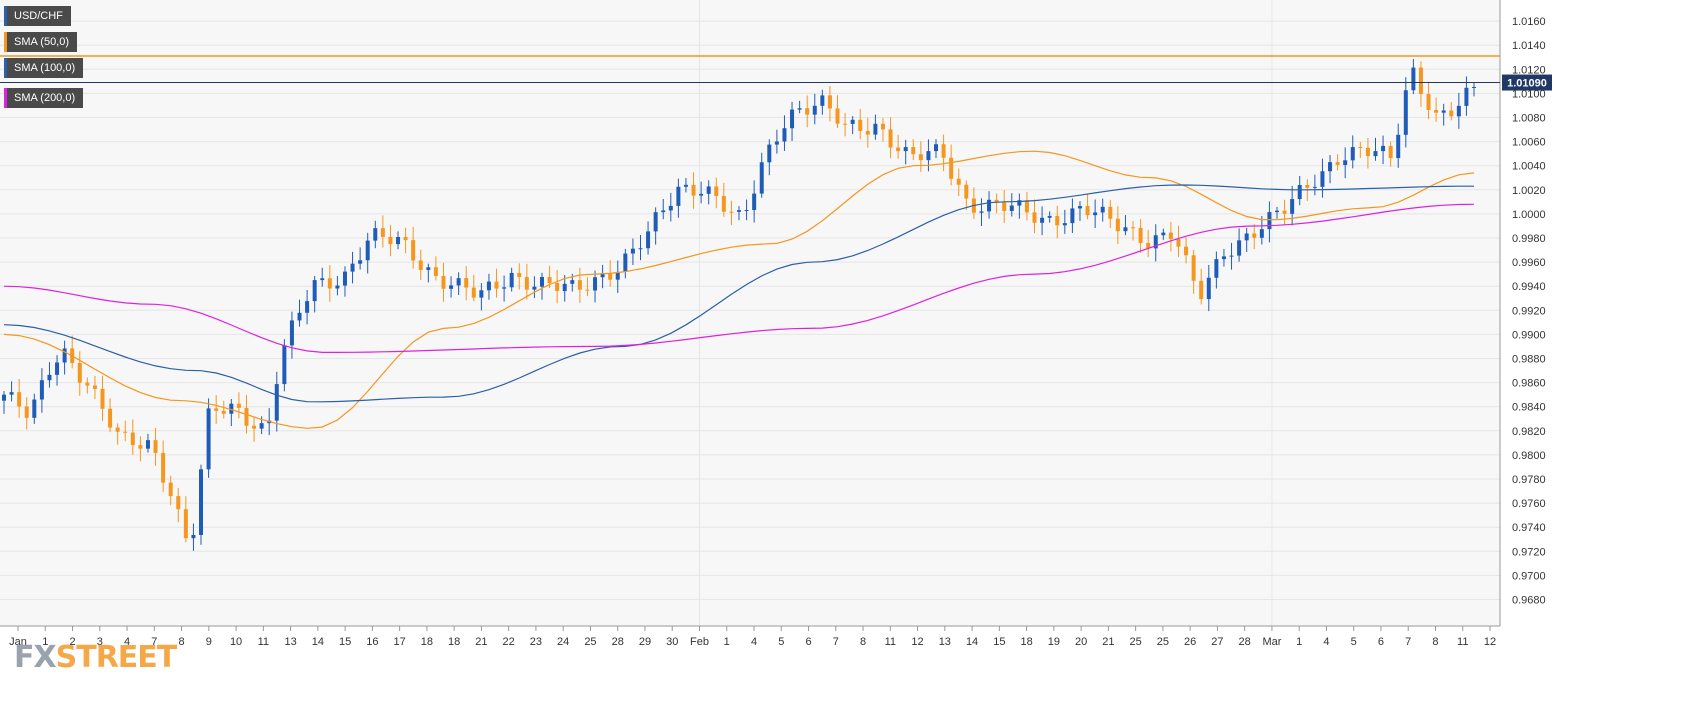  Describe the element at coordinates (1299, 642) in the screenshot. I see `x-tick-label: 1` at that location.